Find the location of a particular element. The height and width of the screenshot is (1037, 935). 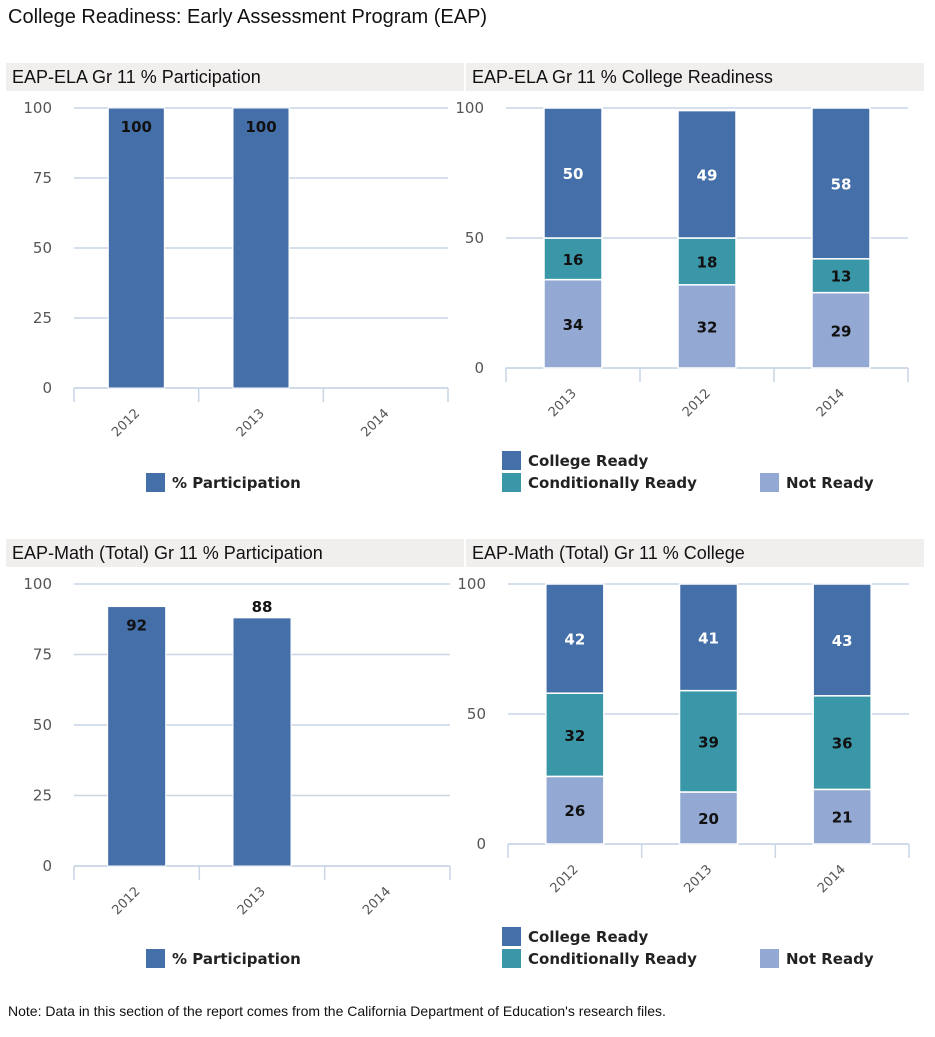

data-label: 21 is located at coordinates (842, 818).